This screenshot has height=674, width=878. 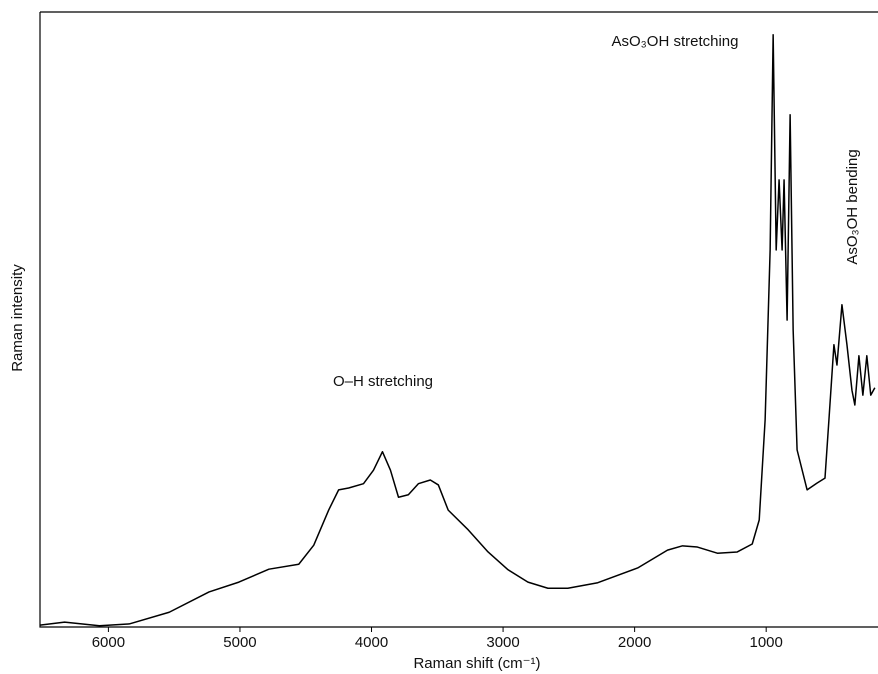 I want to click on annotation: AsO₃OH bending, so click(x=852, y=206).